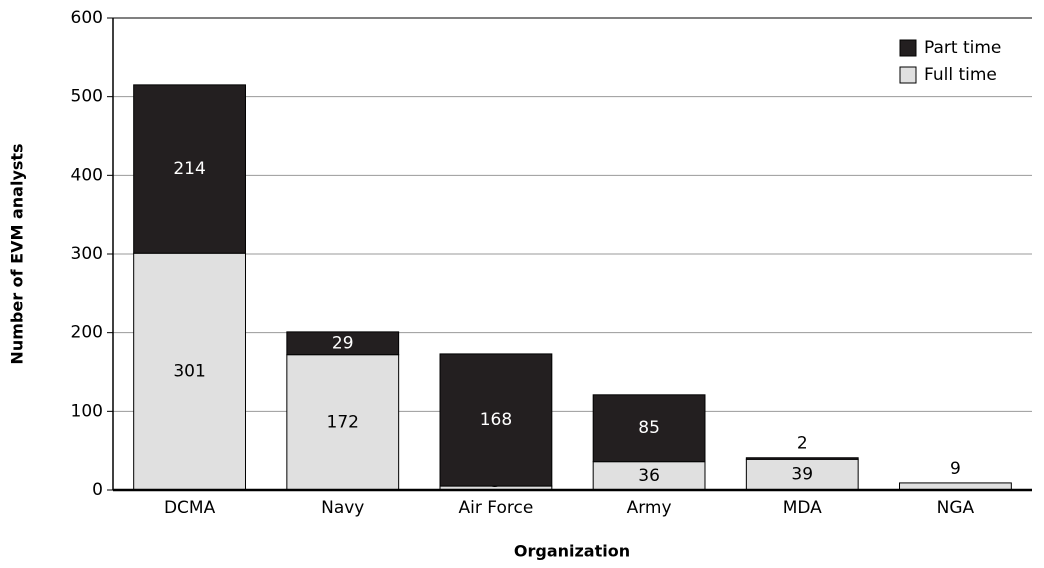  I want to click on data-label: 168, so click(496, 420).